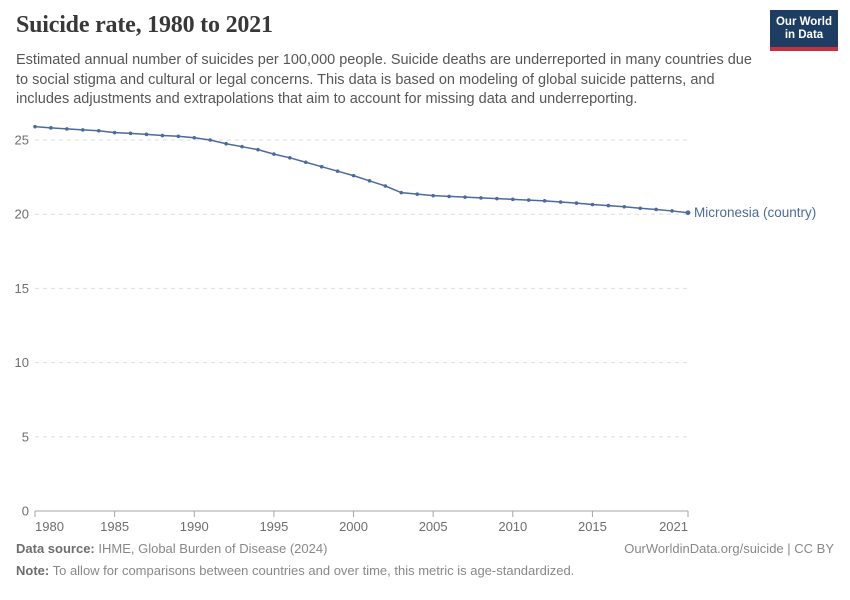 The height and width of the screenshot is (600, 850). I want to click on owid-logo: Our World in Data, so click(804, 30).